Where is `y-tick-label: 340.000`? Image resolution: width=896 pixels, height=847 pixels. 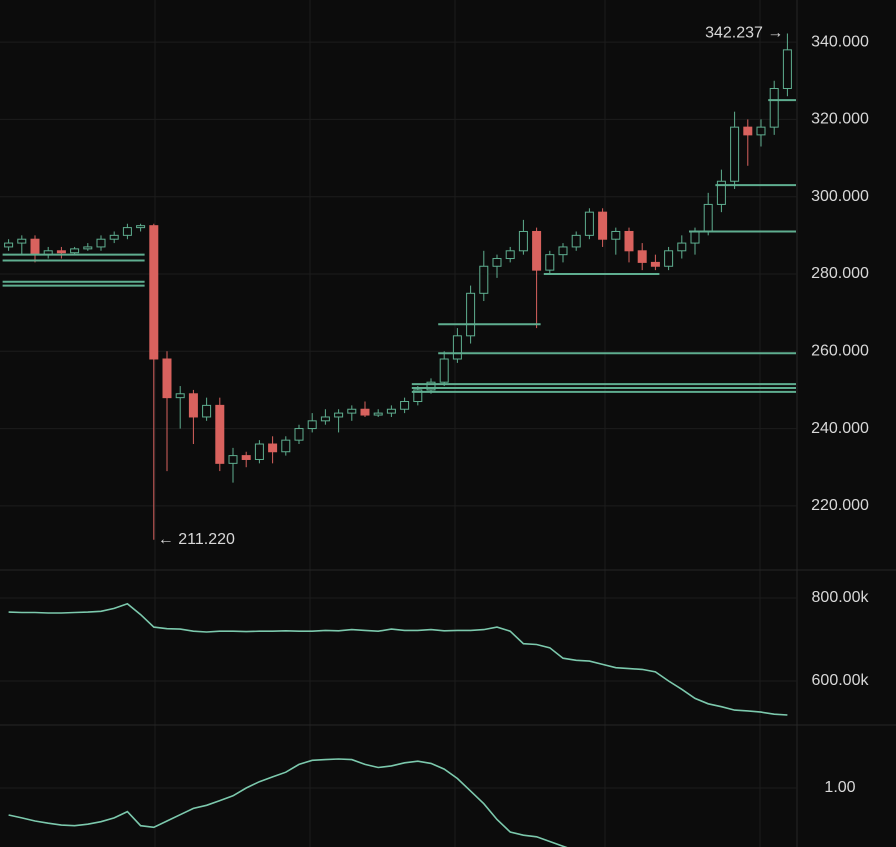
y-tick-label: 340.000 is located at coordinates (840, 41).